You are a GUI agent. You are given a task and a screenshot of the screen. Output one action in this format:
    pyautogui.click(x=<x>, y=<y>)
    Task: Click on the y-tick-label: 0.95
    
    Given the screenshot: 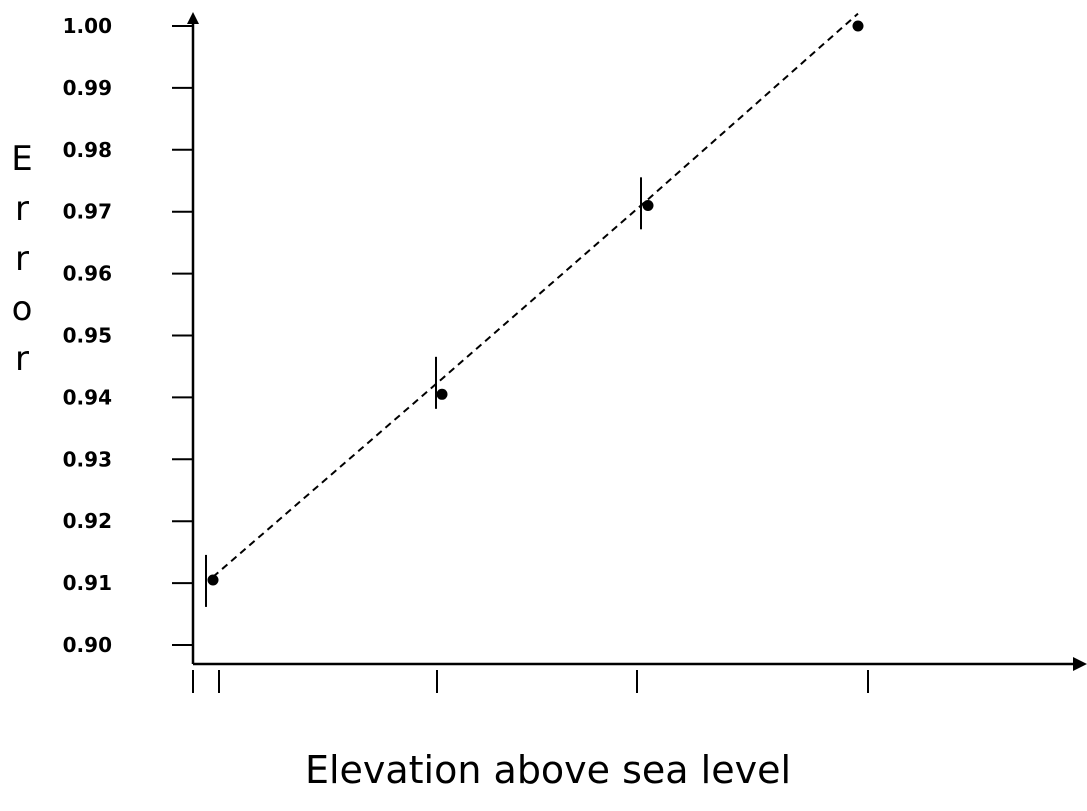 What is the action you would take?
    pyautogui.click(x=87, y=336)
    